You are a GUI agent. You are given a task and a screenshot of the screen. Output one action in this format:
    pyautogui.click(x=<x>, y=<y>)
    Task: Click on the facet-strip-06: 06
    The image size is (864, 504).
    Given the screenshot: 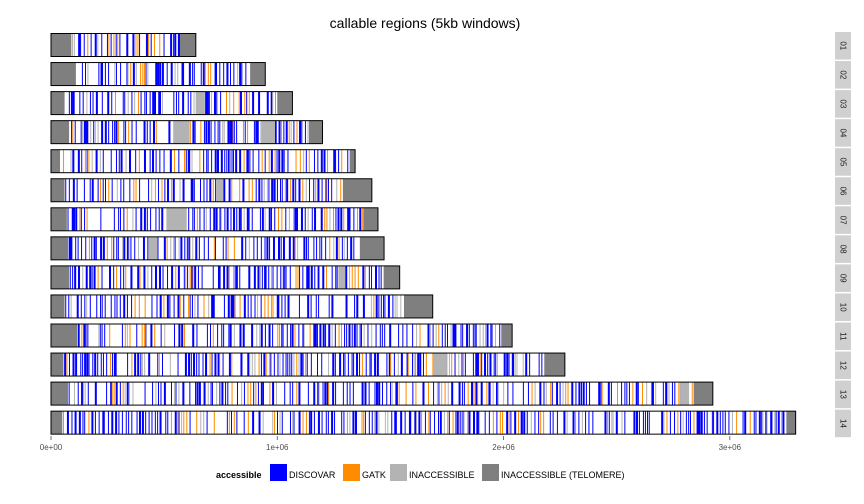 What is the action you would take?
    pyautogui.click(x=843, y=191)
    